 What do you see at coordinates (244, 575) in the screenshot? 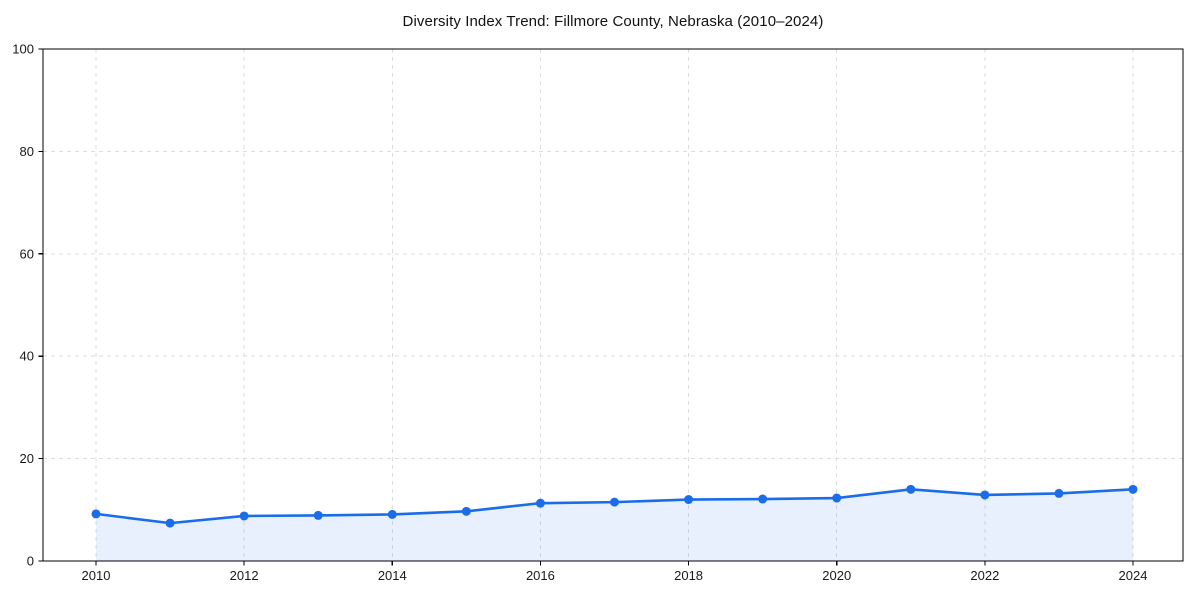
I see `x-tick-label: 2012` at bounding box center [244, 575].